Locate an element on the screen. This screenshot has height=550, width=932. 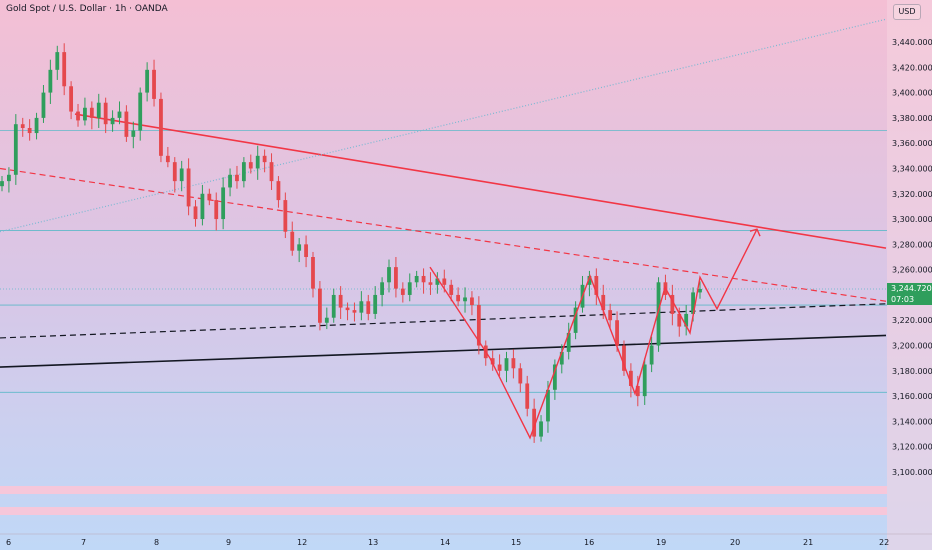
y-tick-label: 3,440.000 is located at coordinates (912, 42).